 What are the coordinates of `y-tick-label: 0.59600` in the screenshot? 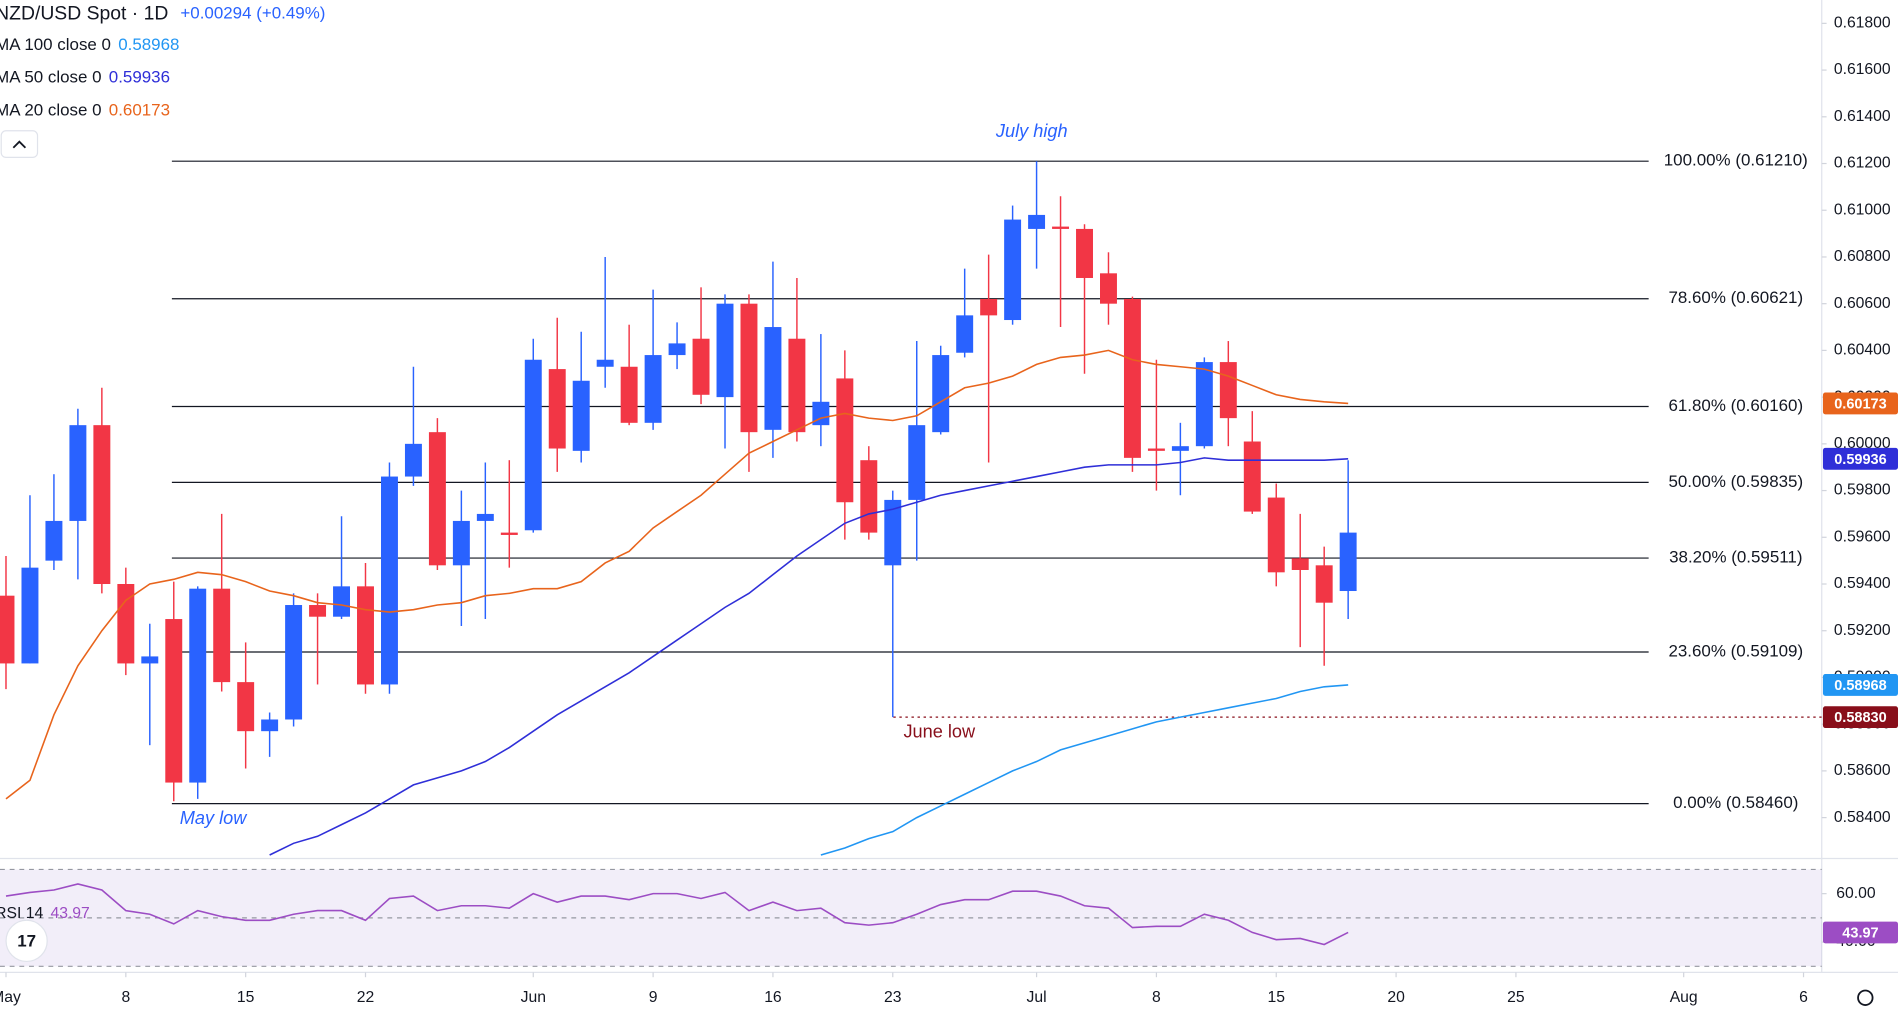 It's located at (1862, 536).